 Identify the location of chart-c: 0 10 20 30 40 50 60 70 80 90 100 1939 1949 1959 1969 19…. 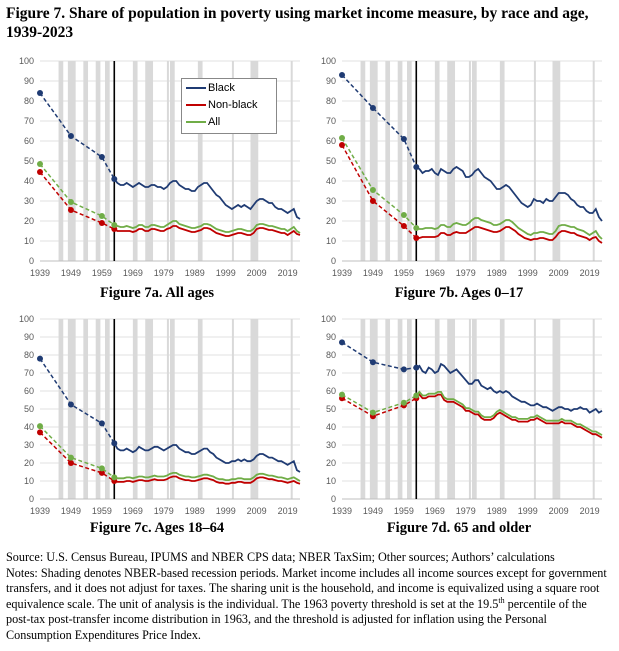
(160, 415).